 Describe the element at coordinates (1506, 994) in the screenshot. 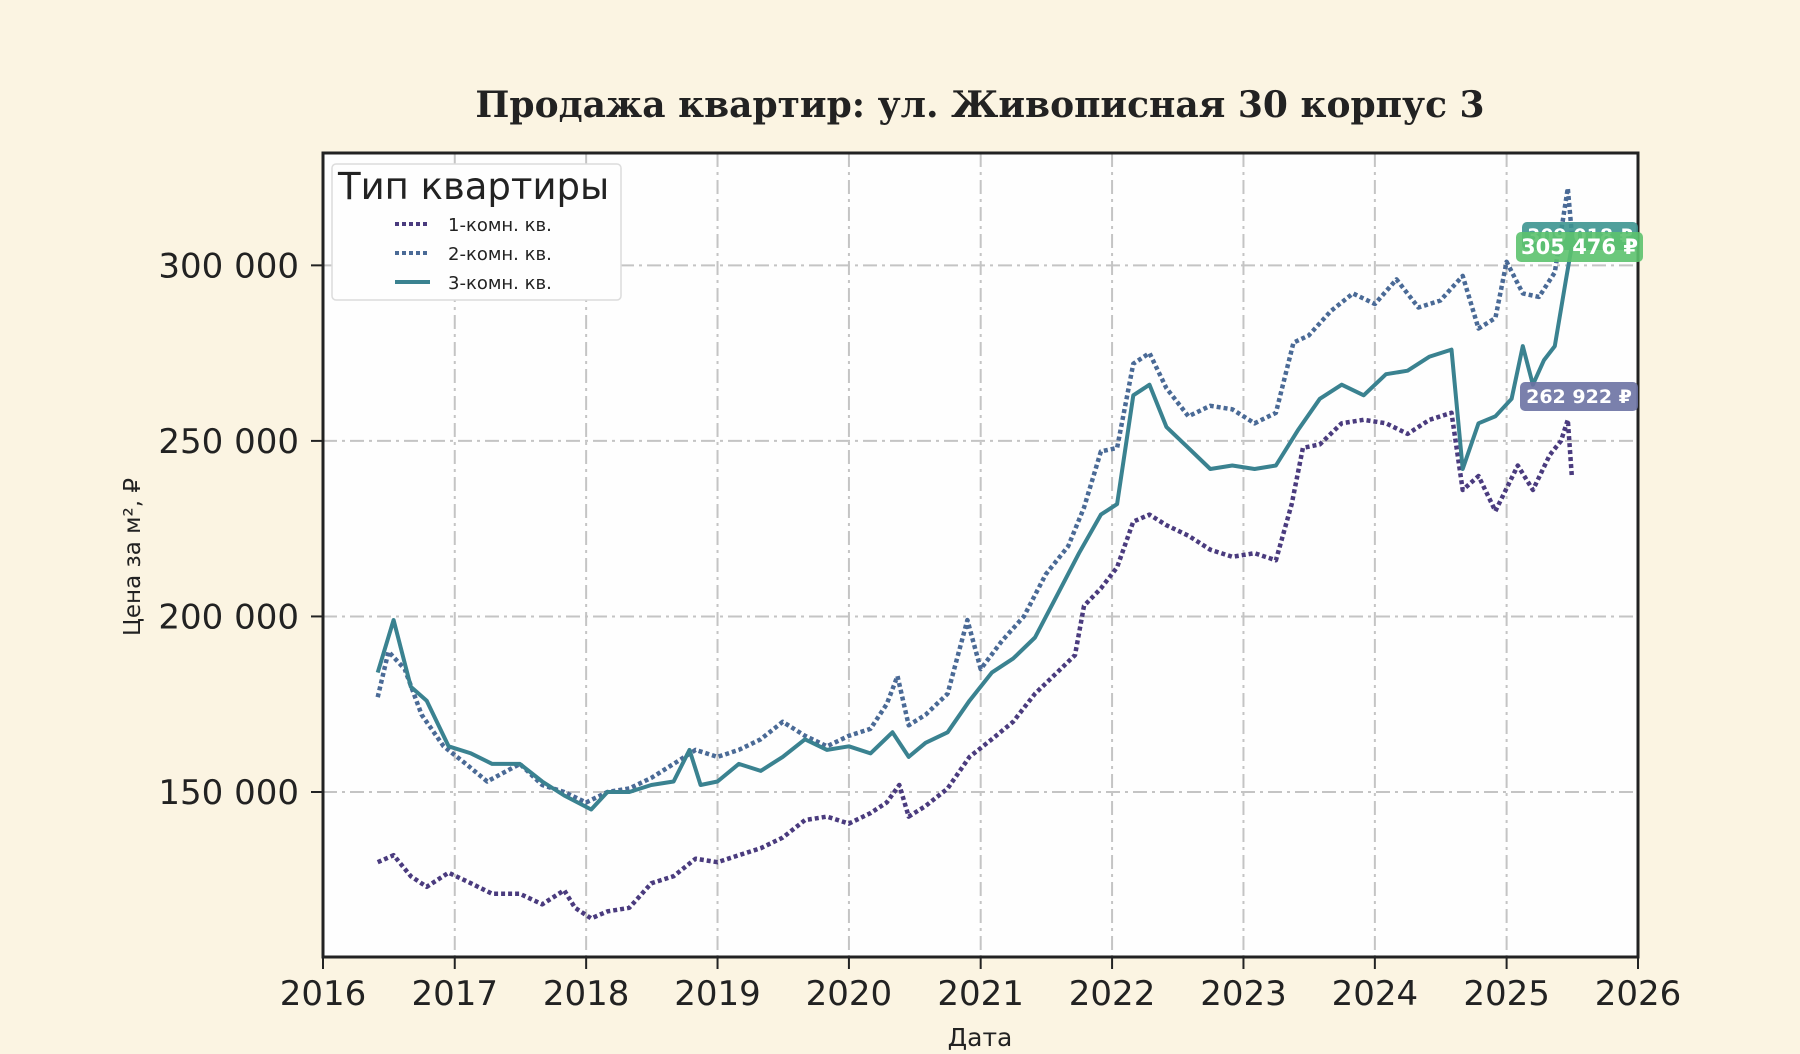

I see `x-tick-label: 2025` at that location.